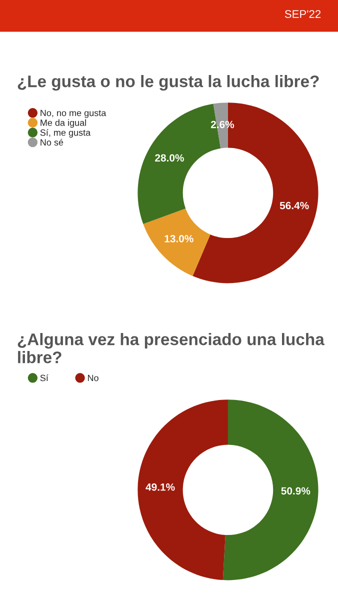  I want to click on data-label: 13.0%, so click(179, 238).